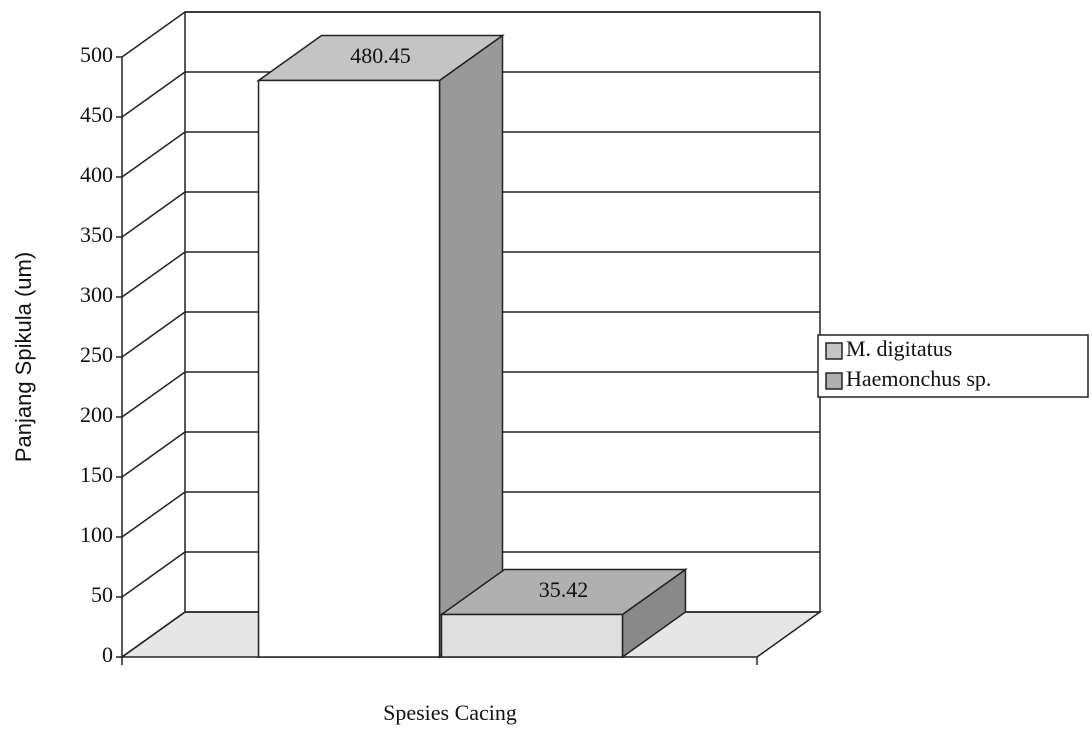 The width and height of the screenshot is (1092, 732). I want to click on legend-box, so click(953, 366).